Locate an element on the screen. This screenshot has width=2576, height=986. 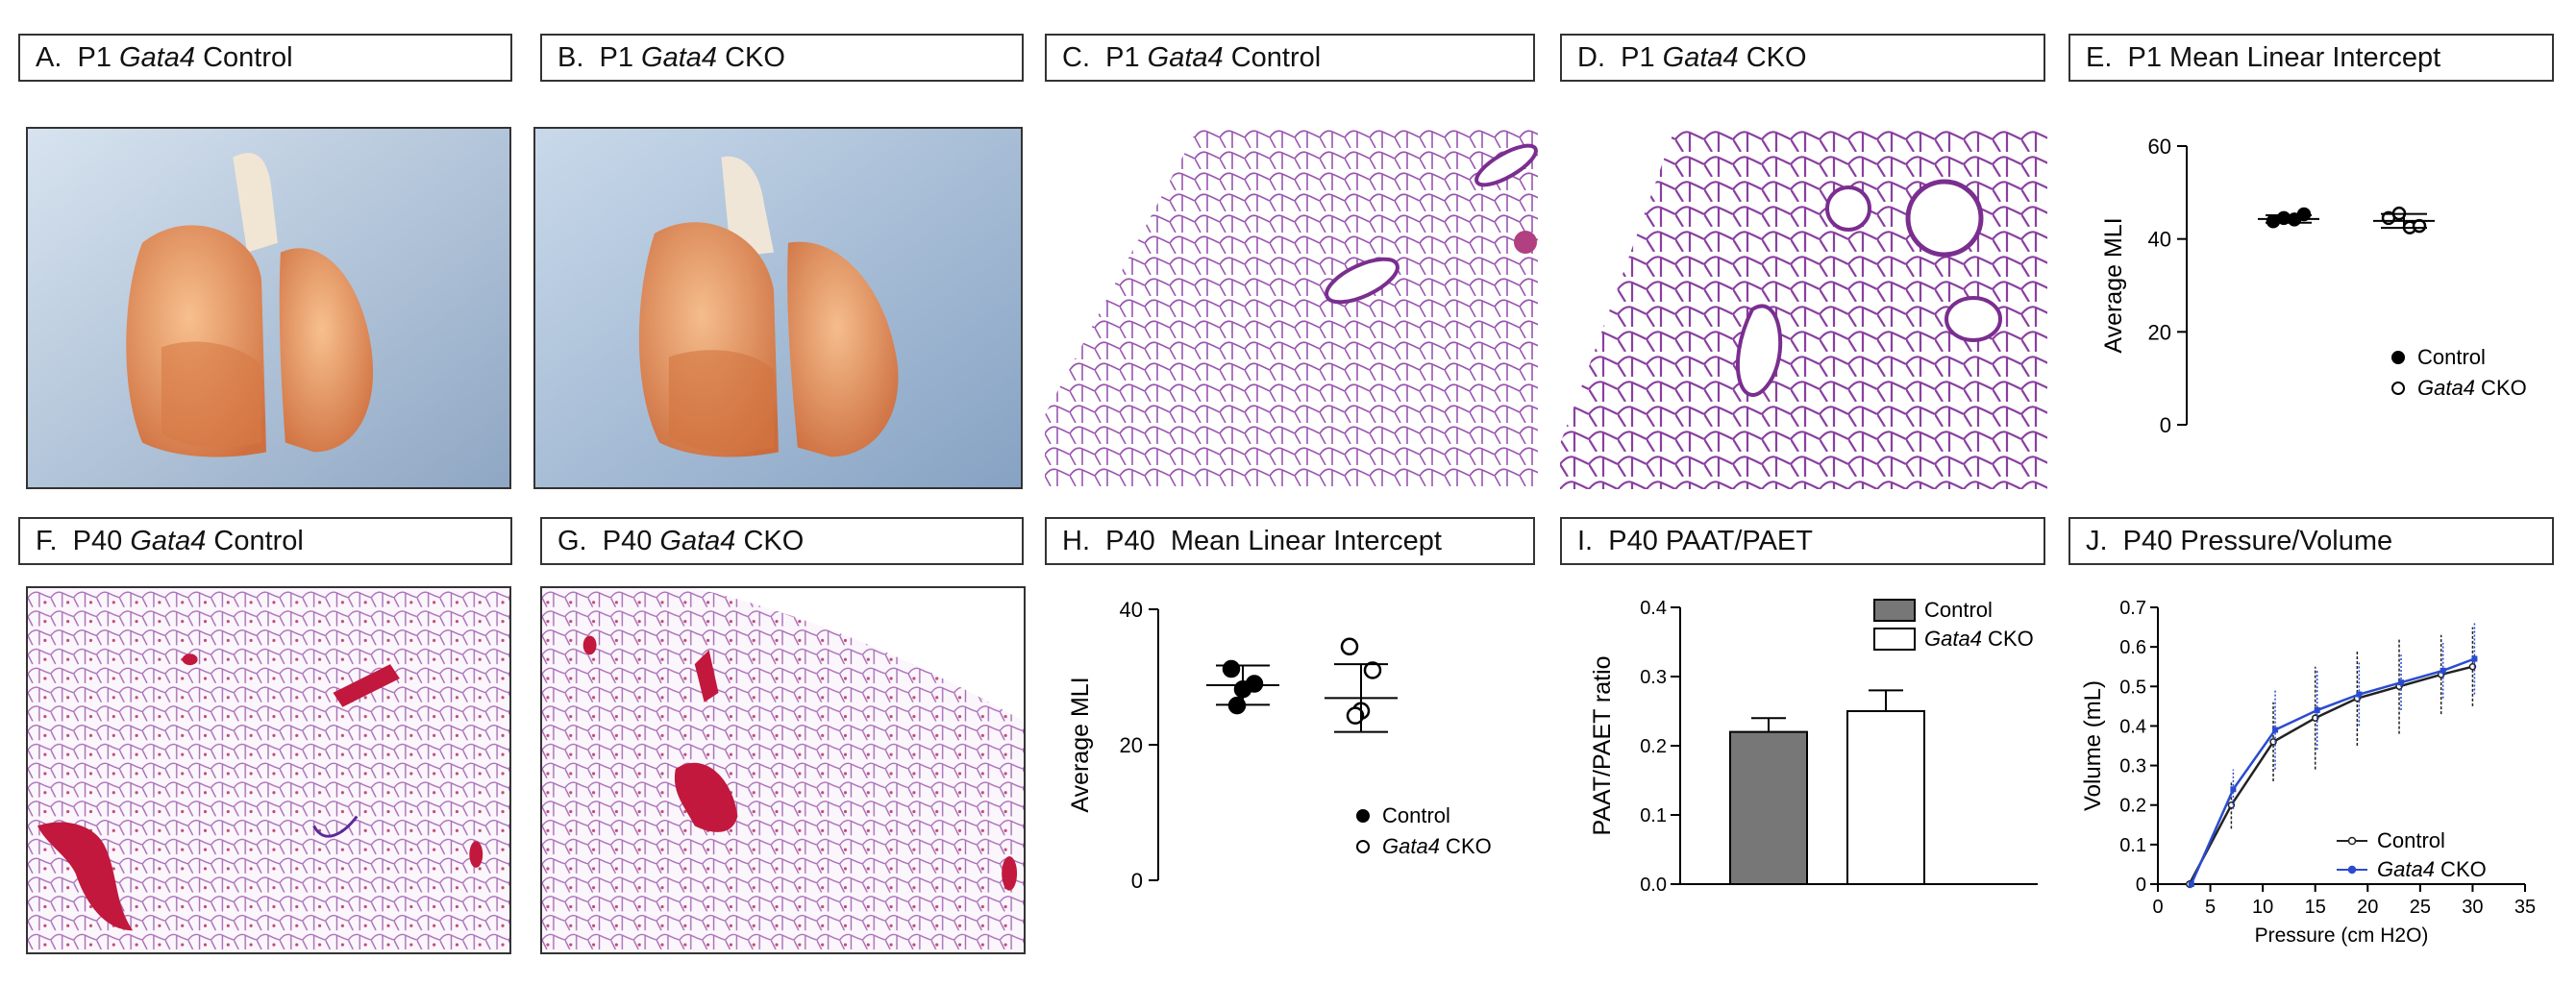
y-tick-label: 0.0 is located at coordinates (1653, 885).